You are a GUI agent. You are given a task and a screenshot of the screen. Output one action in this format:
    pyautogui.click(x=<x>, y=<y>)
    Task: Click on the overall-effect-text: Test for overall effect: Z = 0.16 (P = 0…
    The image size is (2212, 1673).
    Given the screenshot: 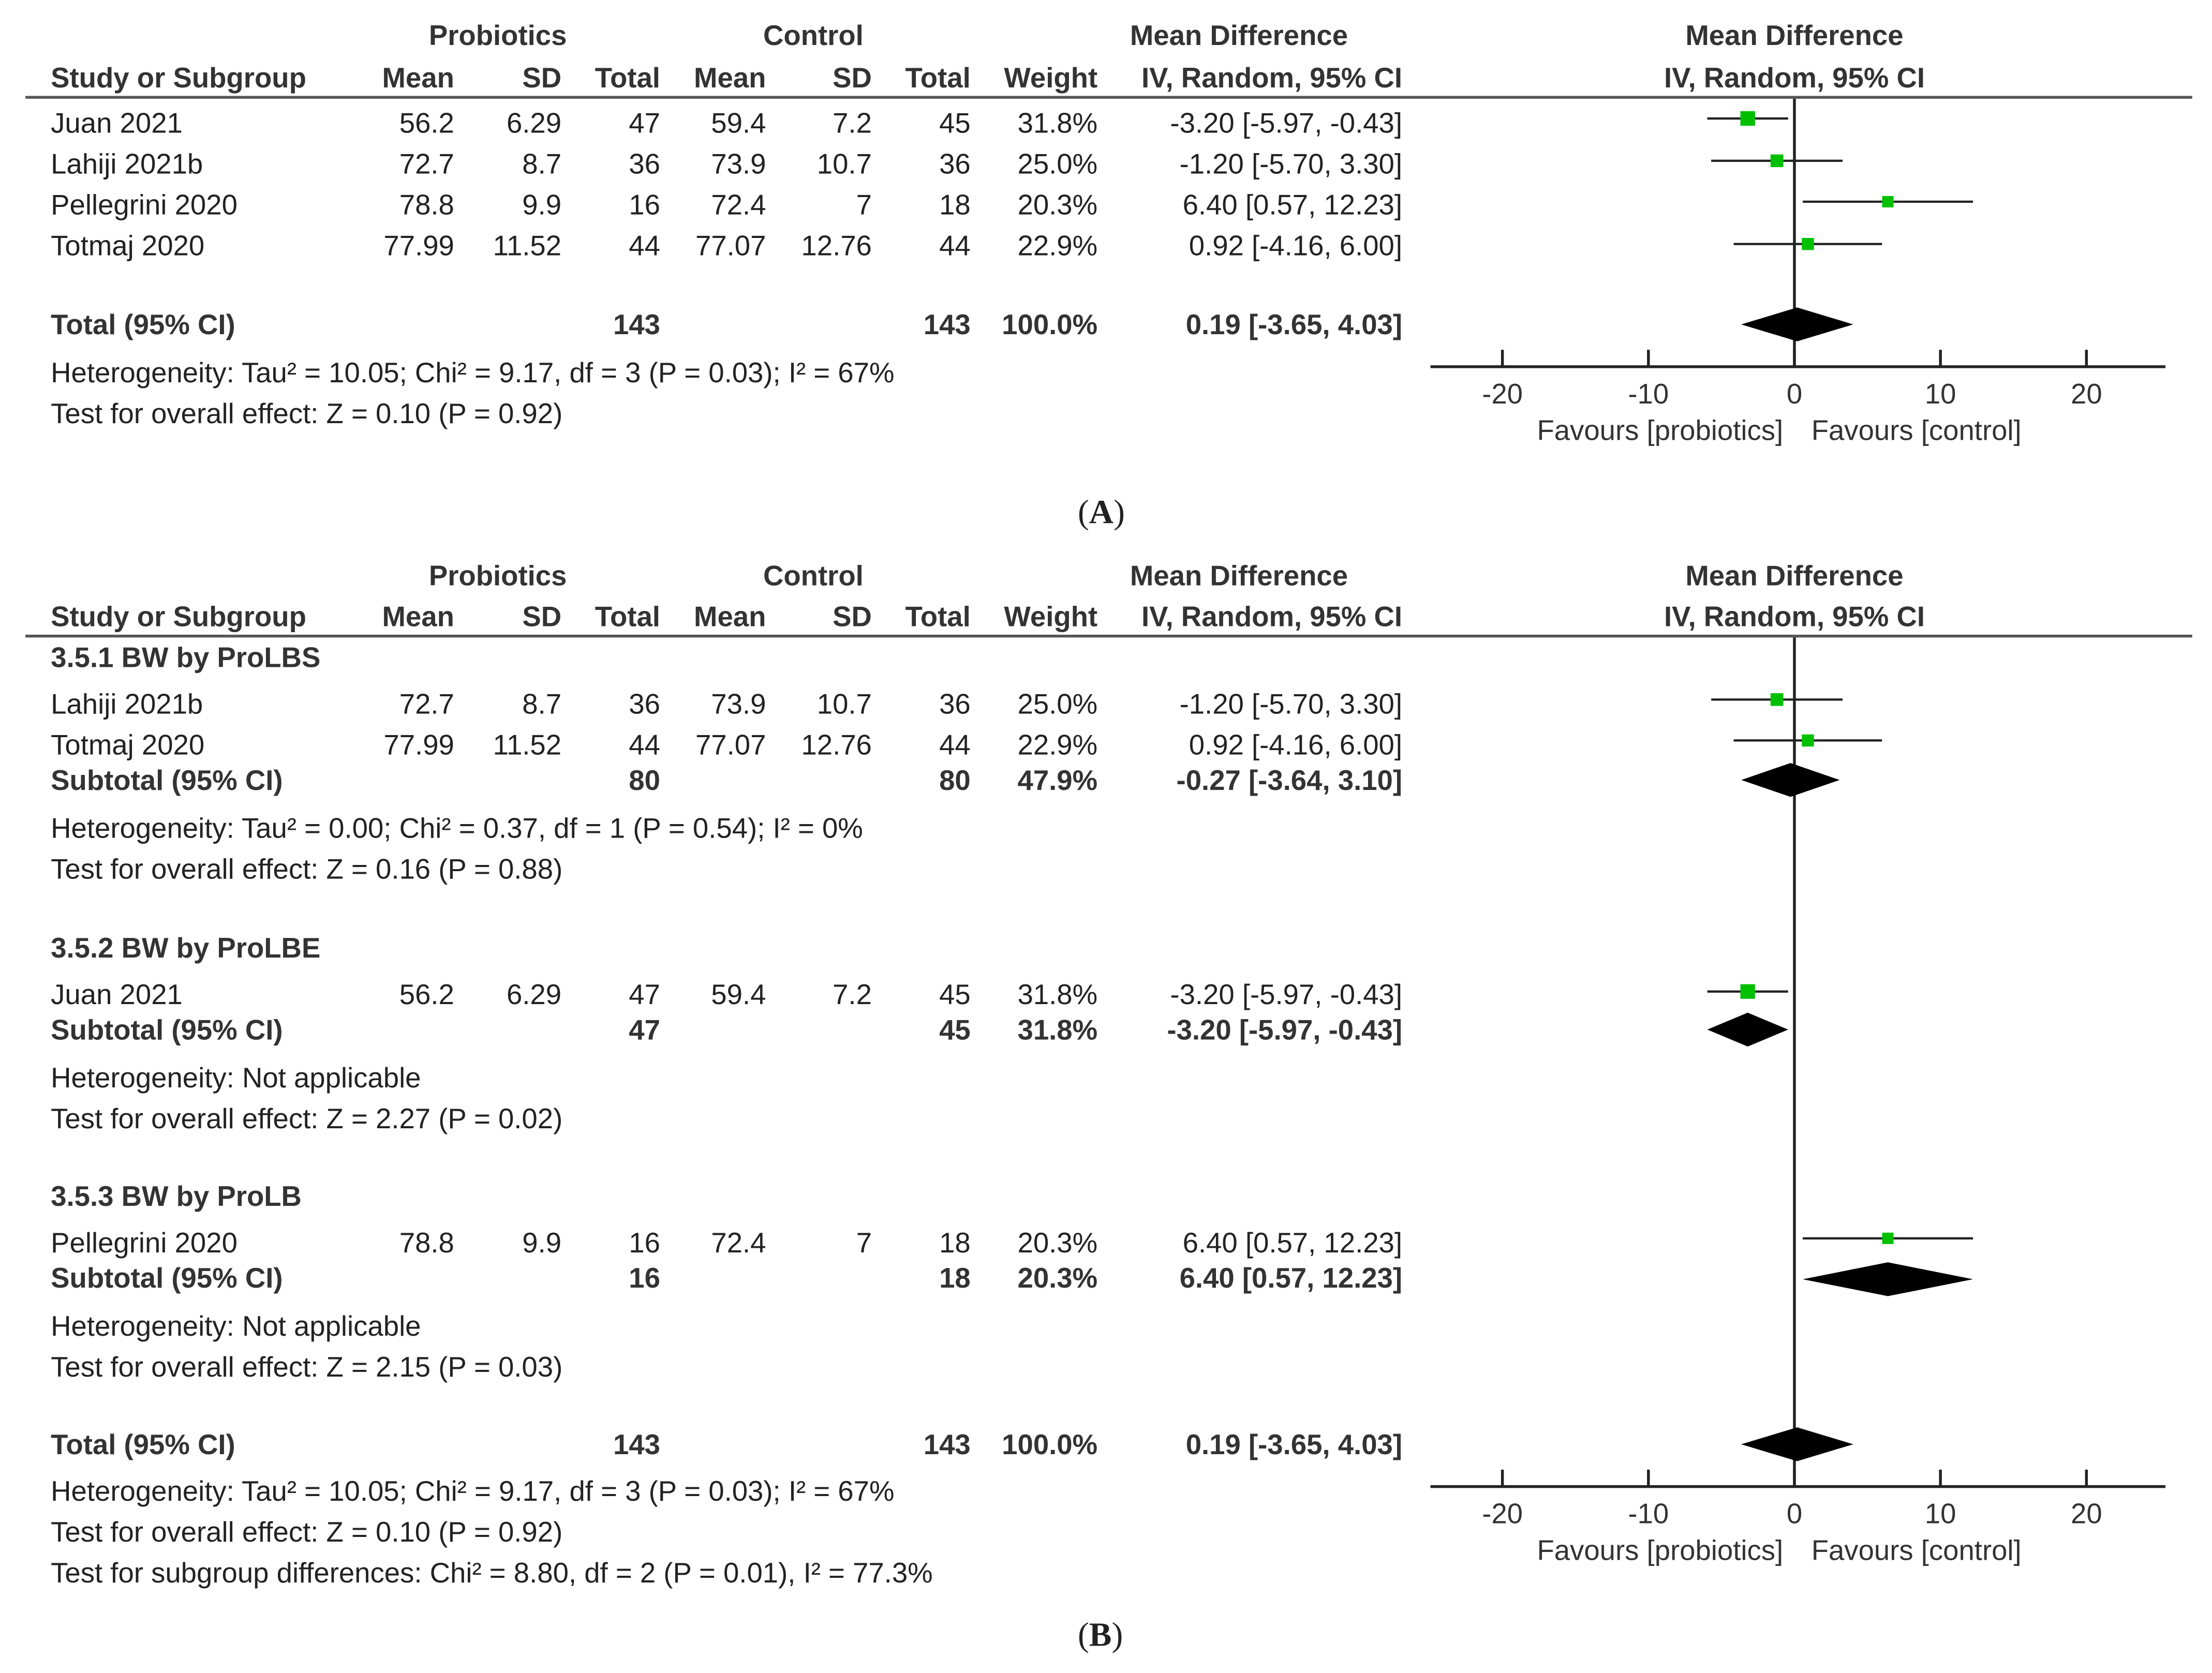 What is the action you would take?
    pyautogui.click(x=307, y=870)
    